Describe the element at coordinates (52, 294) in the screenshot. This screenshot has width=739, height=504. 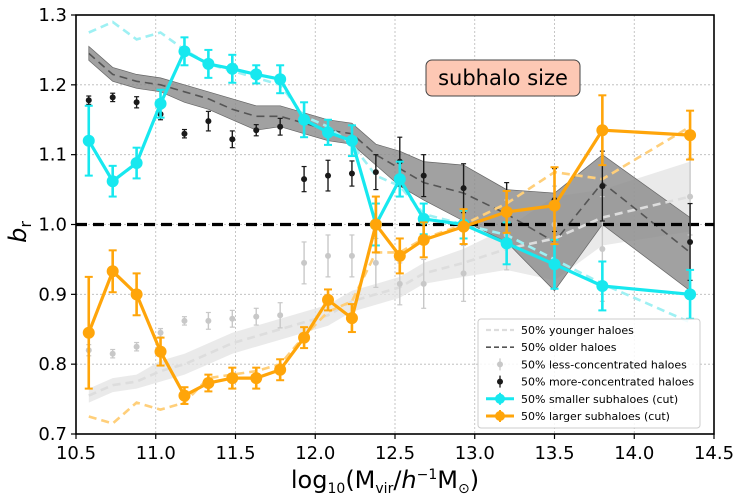
I see `y-tick-label: 0.9` at that location.